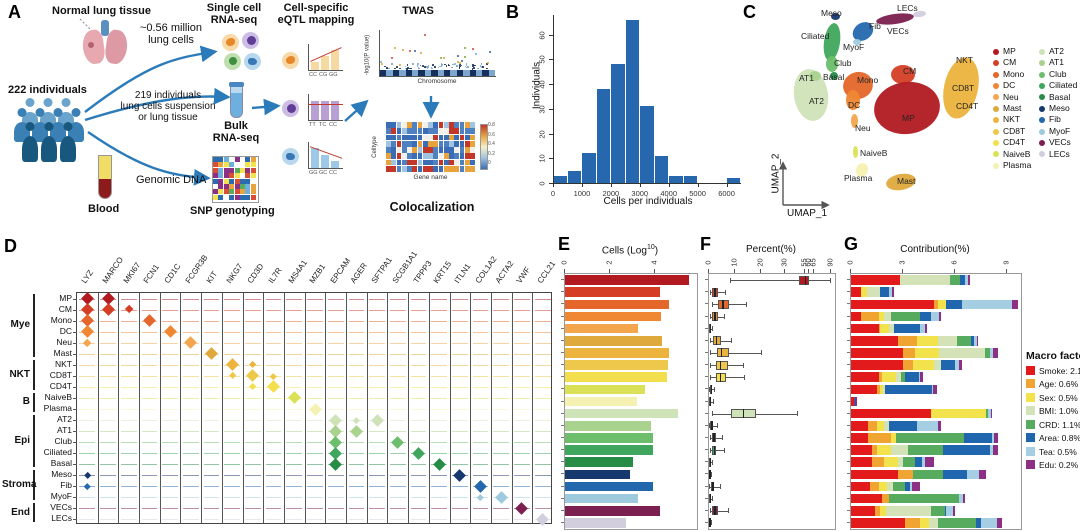  I want to click on g-seg-Neu-Sex, so click(885, 328).